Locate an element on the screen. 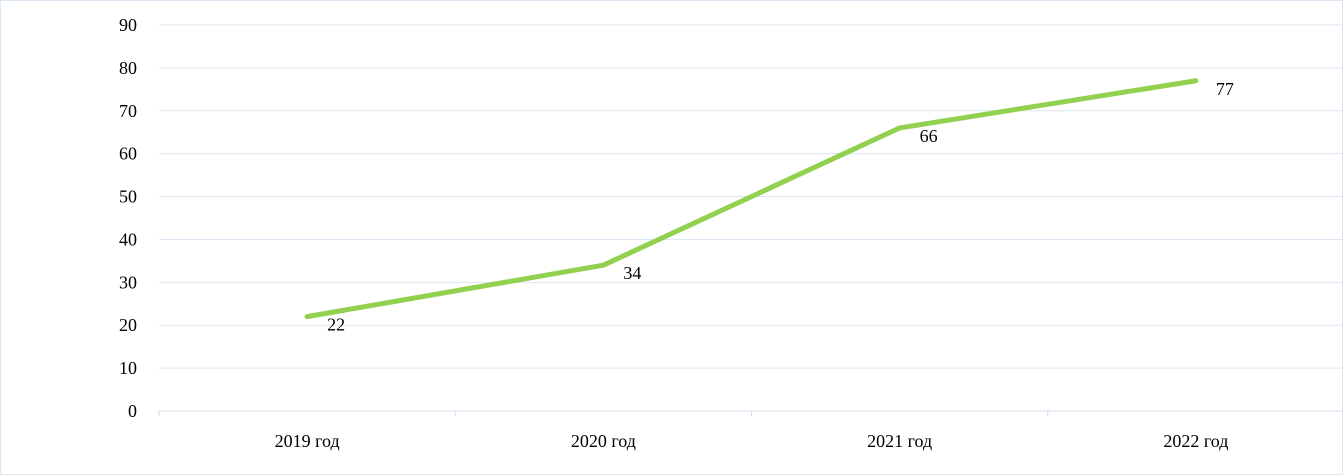 The height and width of the screenshot is (476, 1343). data-label: 77 is located at coordinates (1225, 89).